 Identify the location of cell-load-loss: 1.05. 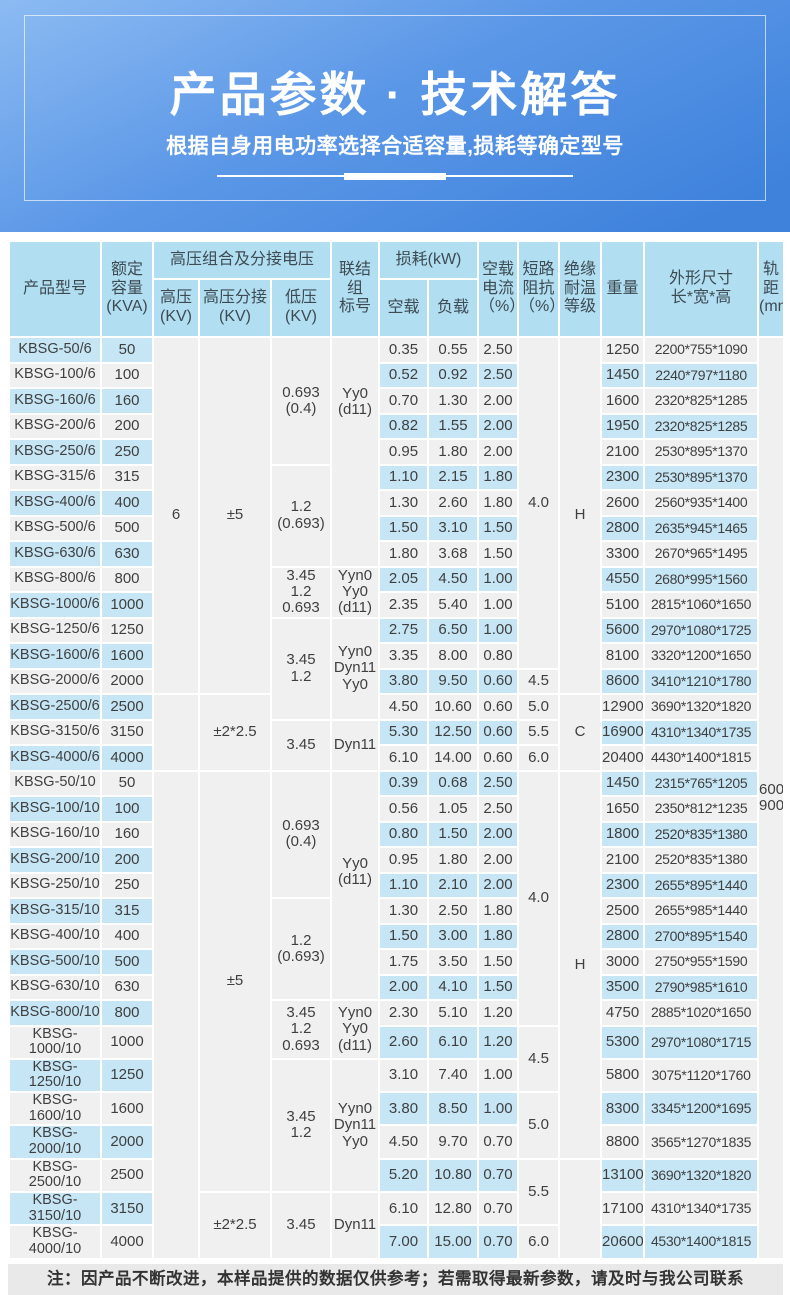
(453, 809).